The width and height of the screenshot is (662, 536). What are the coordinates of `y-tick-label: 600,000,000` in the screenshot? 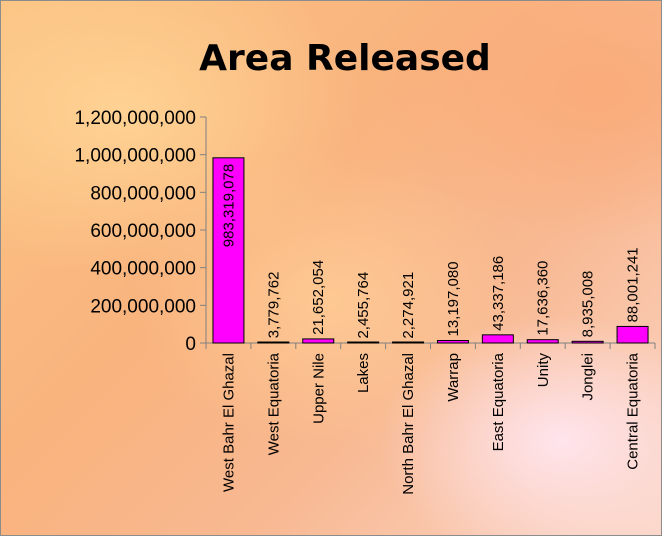 It's located at (143, 231).